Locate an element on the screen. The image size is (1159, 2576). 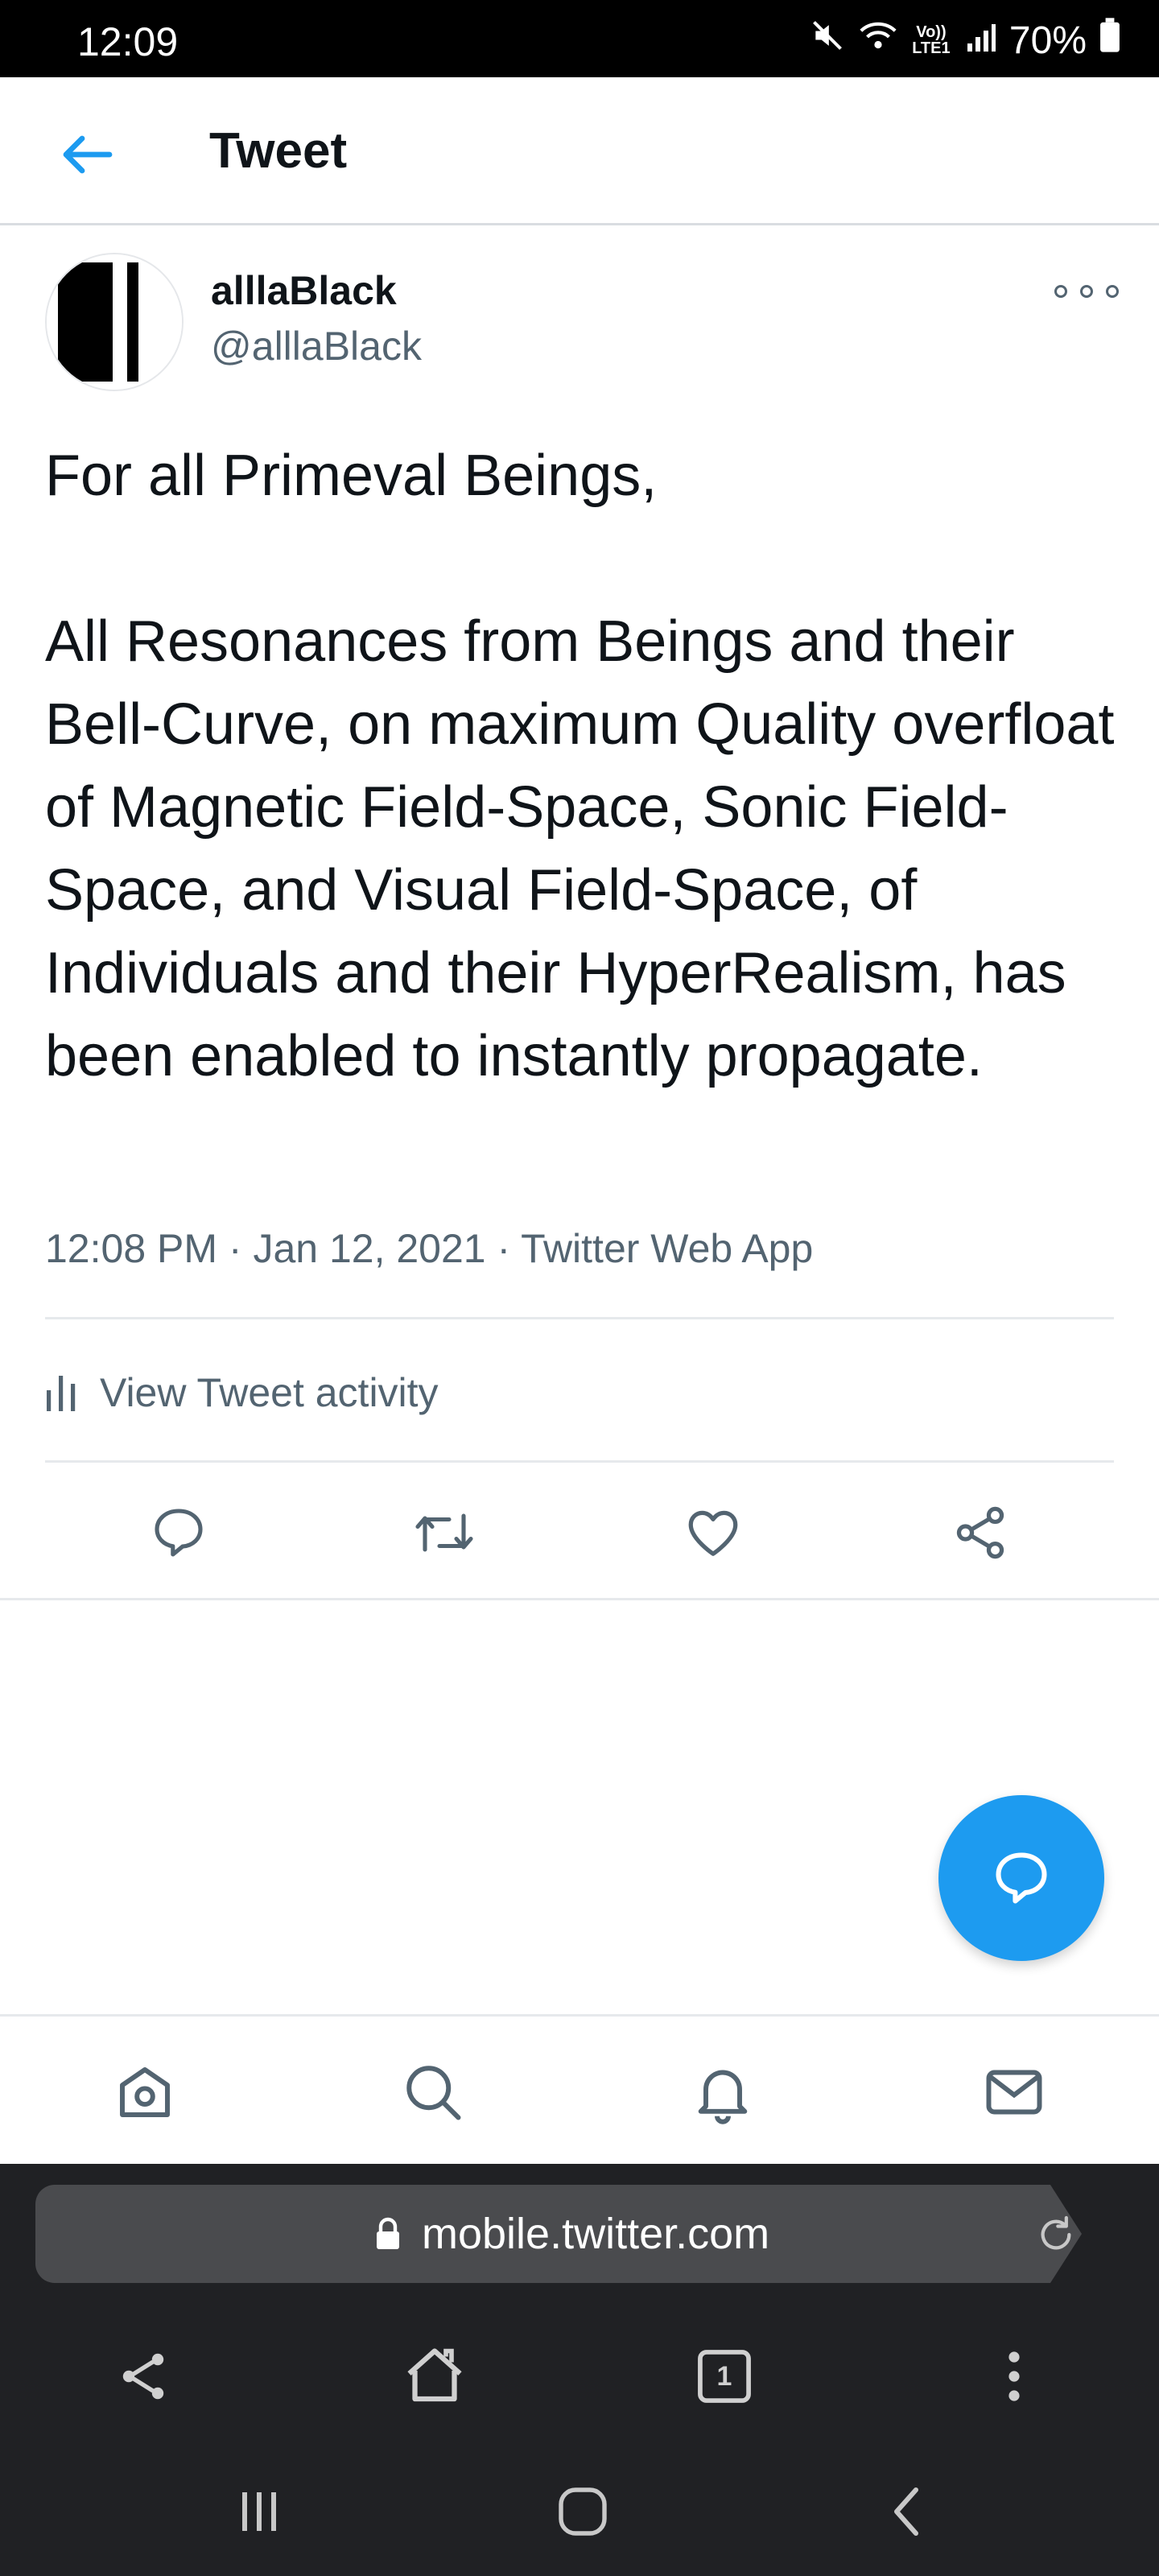
lock-icon is located at coordinates (387, 2236).